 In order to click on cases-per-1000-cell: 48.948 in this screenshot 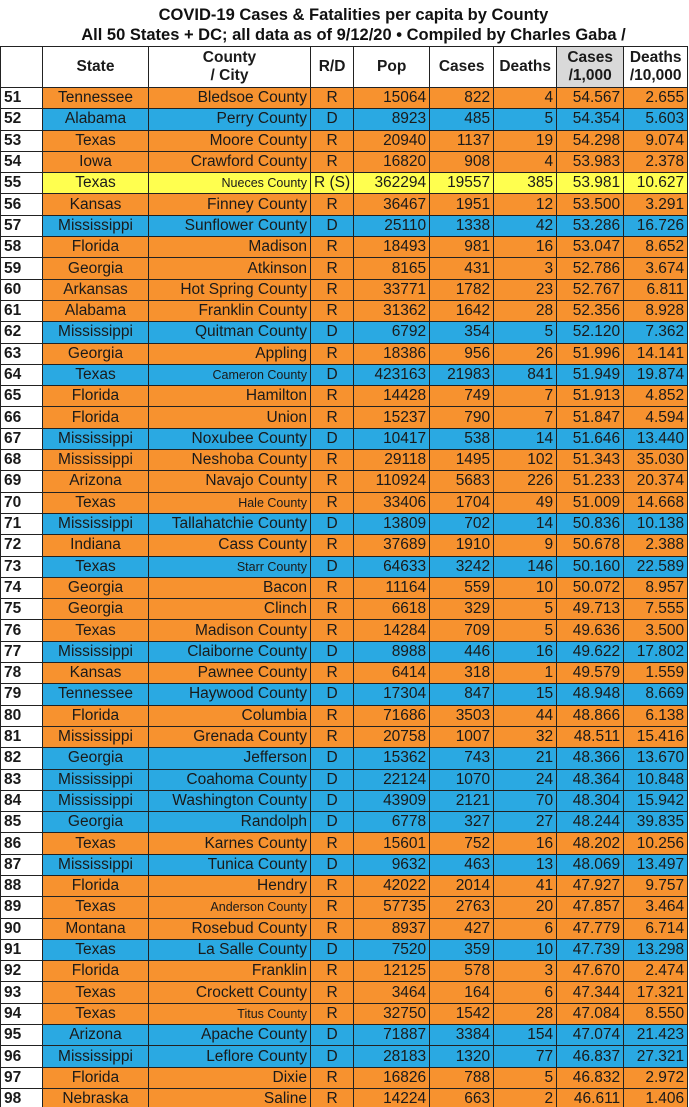, I will do `click(590, 694)`.